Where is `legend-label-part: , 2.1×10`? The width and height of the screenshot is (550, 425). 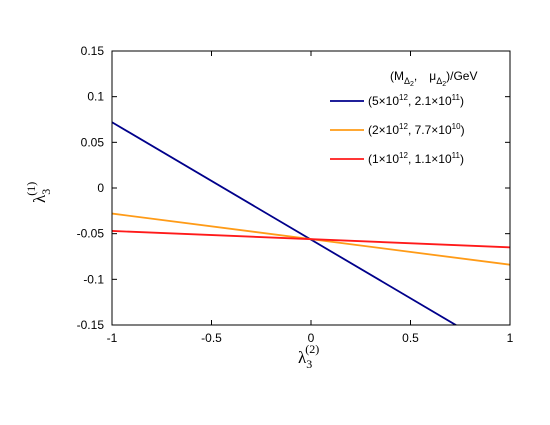
legend-label-part: , 2.1×10 is located at coordinates (430, 101).